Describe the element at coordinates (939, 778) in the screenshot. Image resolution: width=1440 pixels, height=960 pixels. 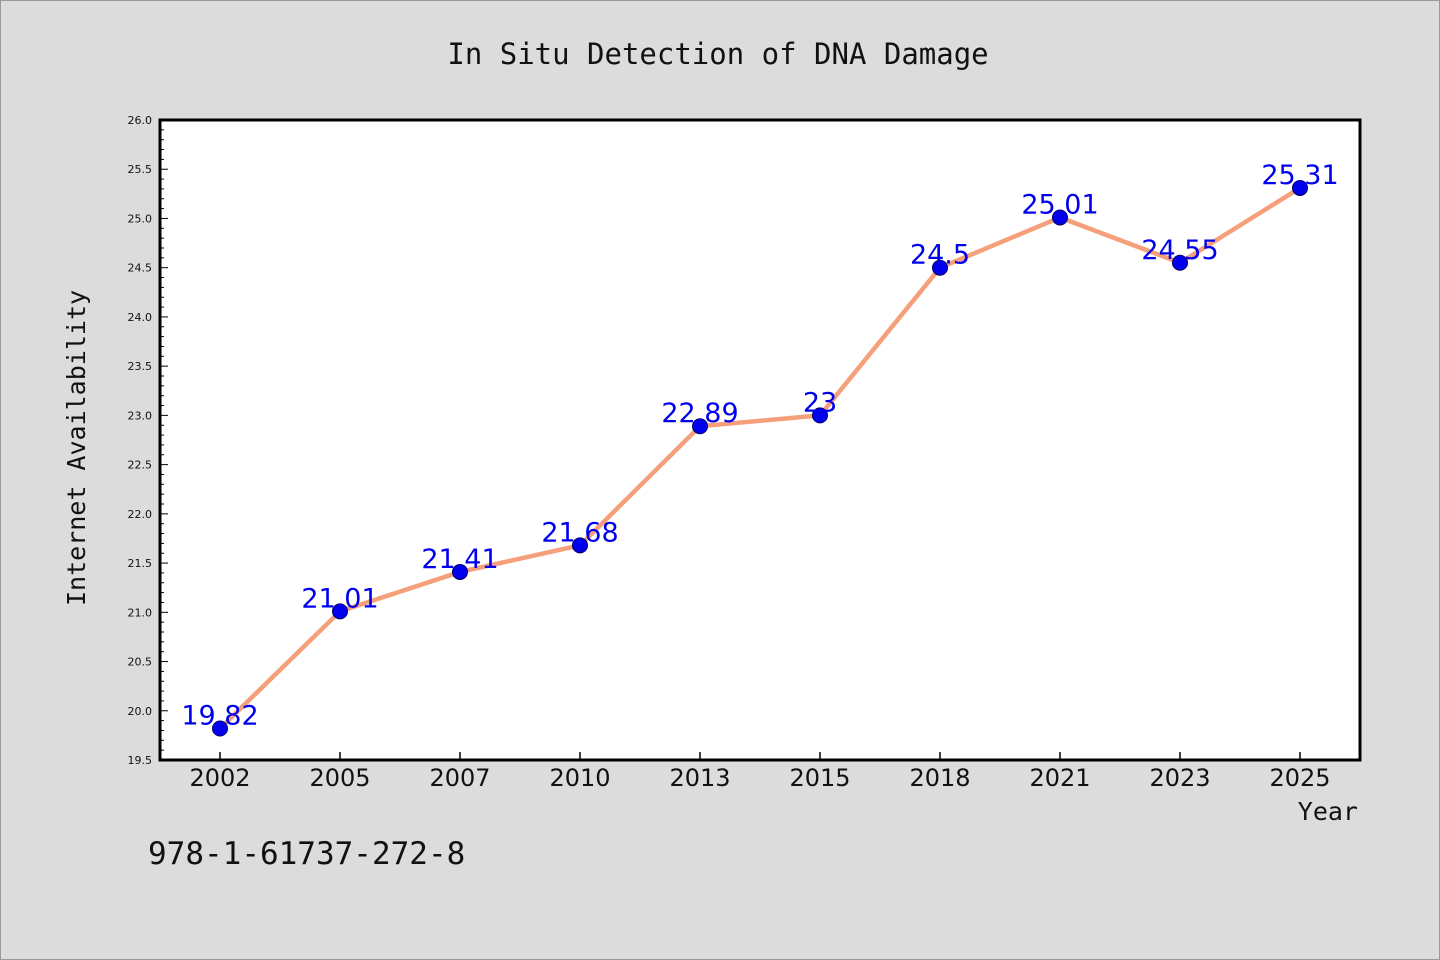
I see `x-tick-label: 2018` at that location.